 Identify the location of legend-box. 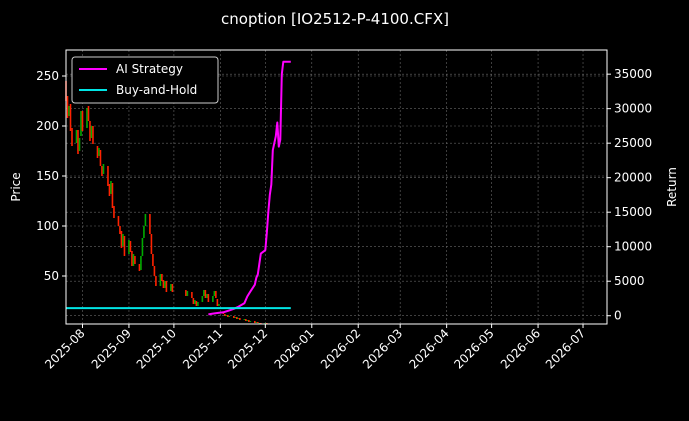
(145, 80).